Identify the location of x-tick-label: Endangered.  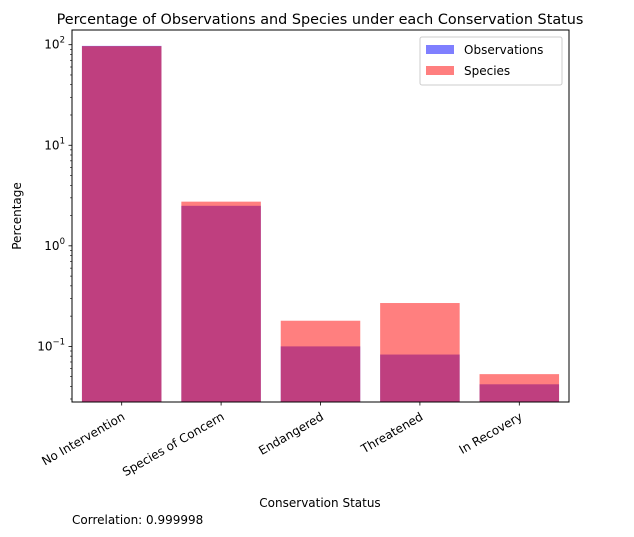
(291, 433).